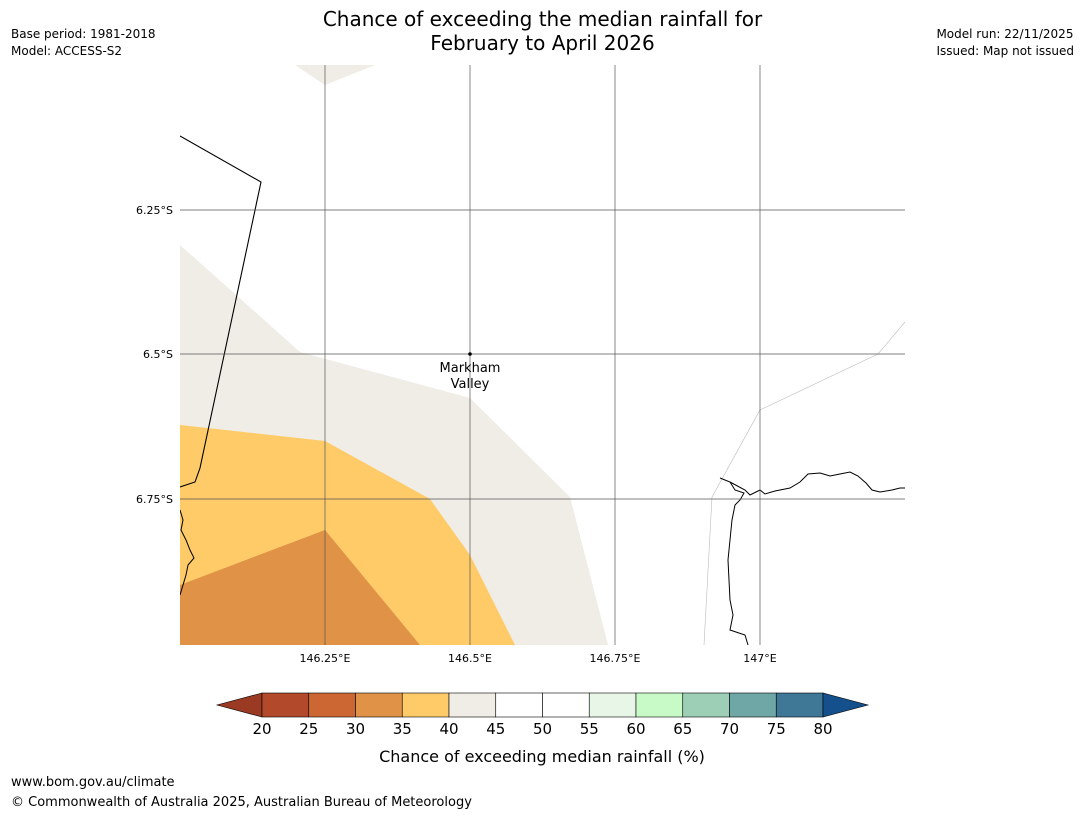 This screenshot has width=1085, height=816. I want to click on footer-url: www.bom.gov.au/climate, so click(93, 782).